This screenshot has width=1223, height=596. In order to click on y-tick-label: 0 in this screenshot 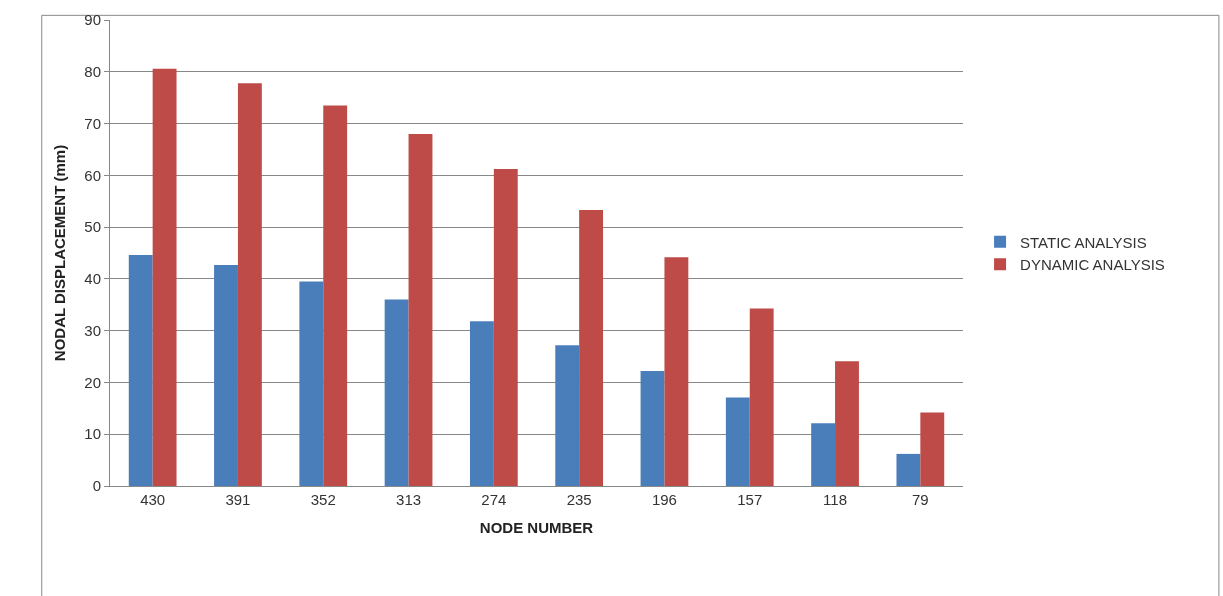, I will do `click(96, 486)`.